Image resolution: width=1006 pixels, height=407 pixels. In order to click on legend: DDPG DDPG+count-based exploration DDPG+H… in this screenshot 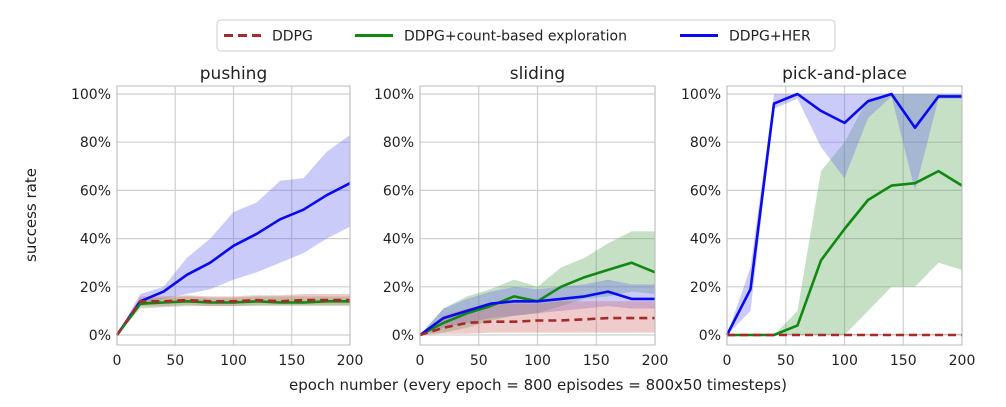, I will do `click(526, 35)`.